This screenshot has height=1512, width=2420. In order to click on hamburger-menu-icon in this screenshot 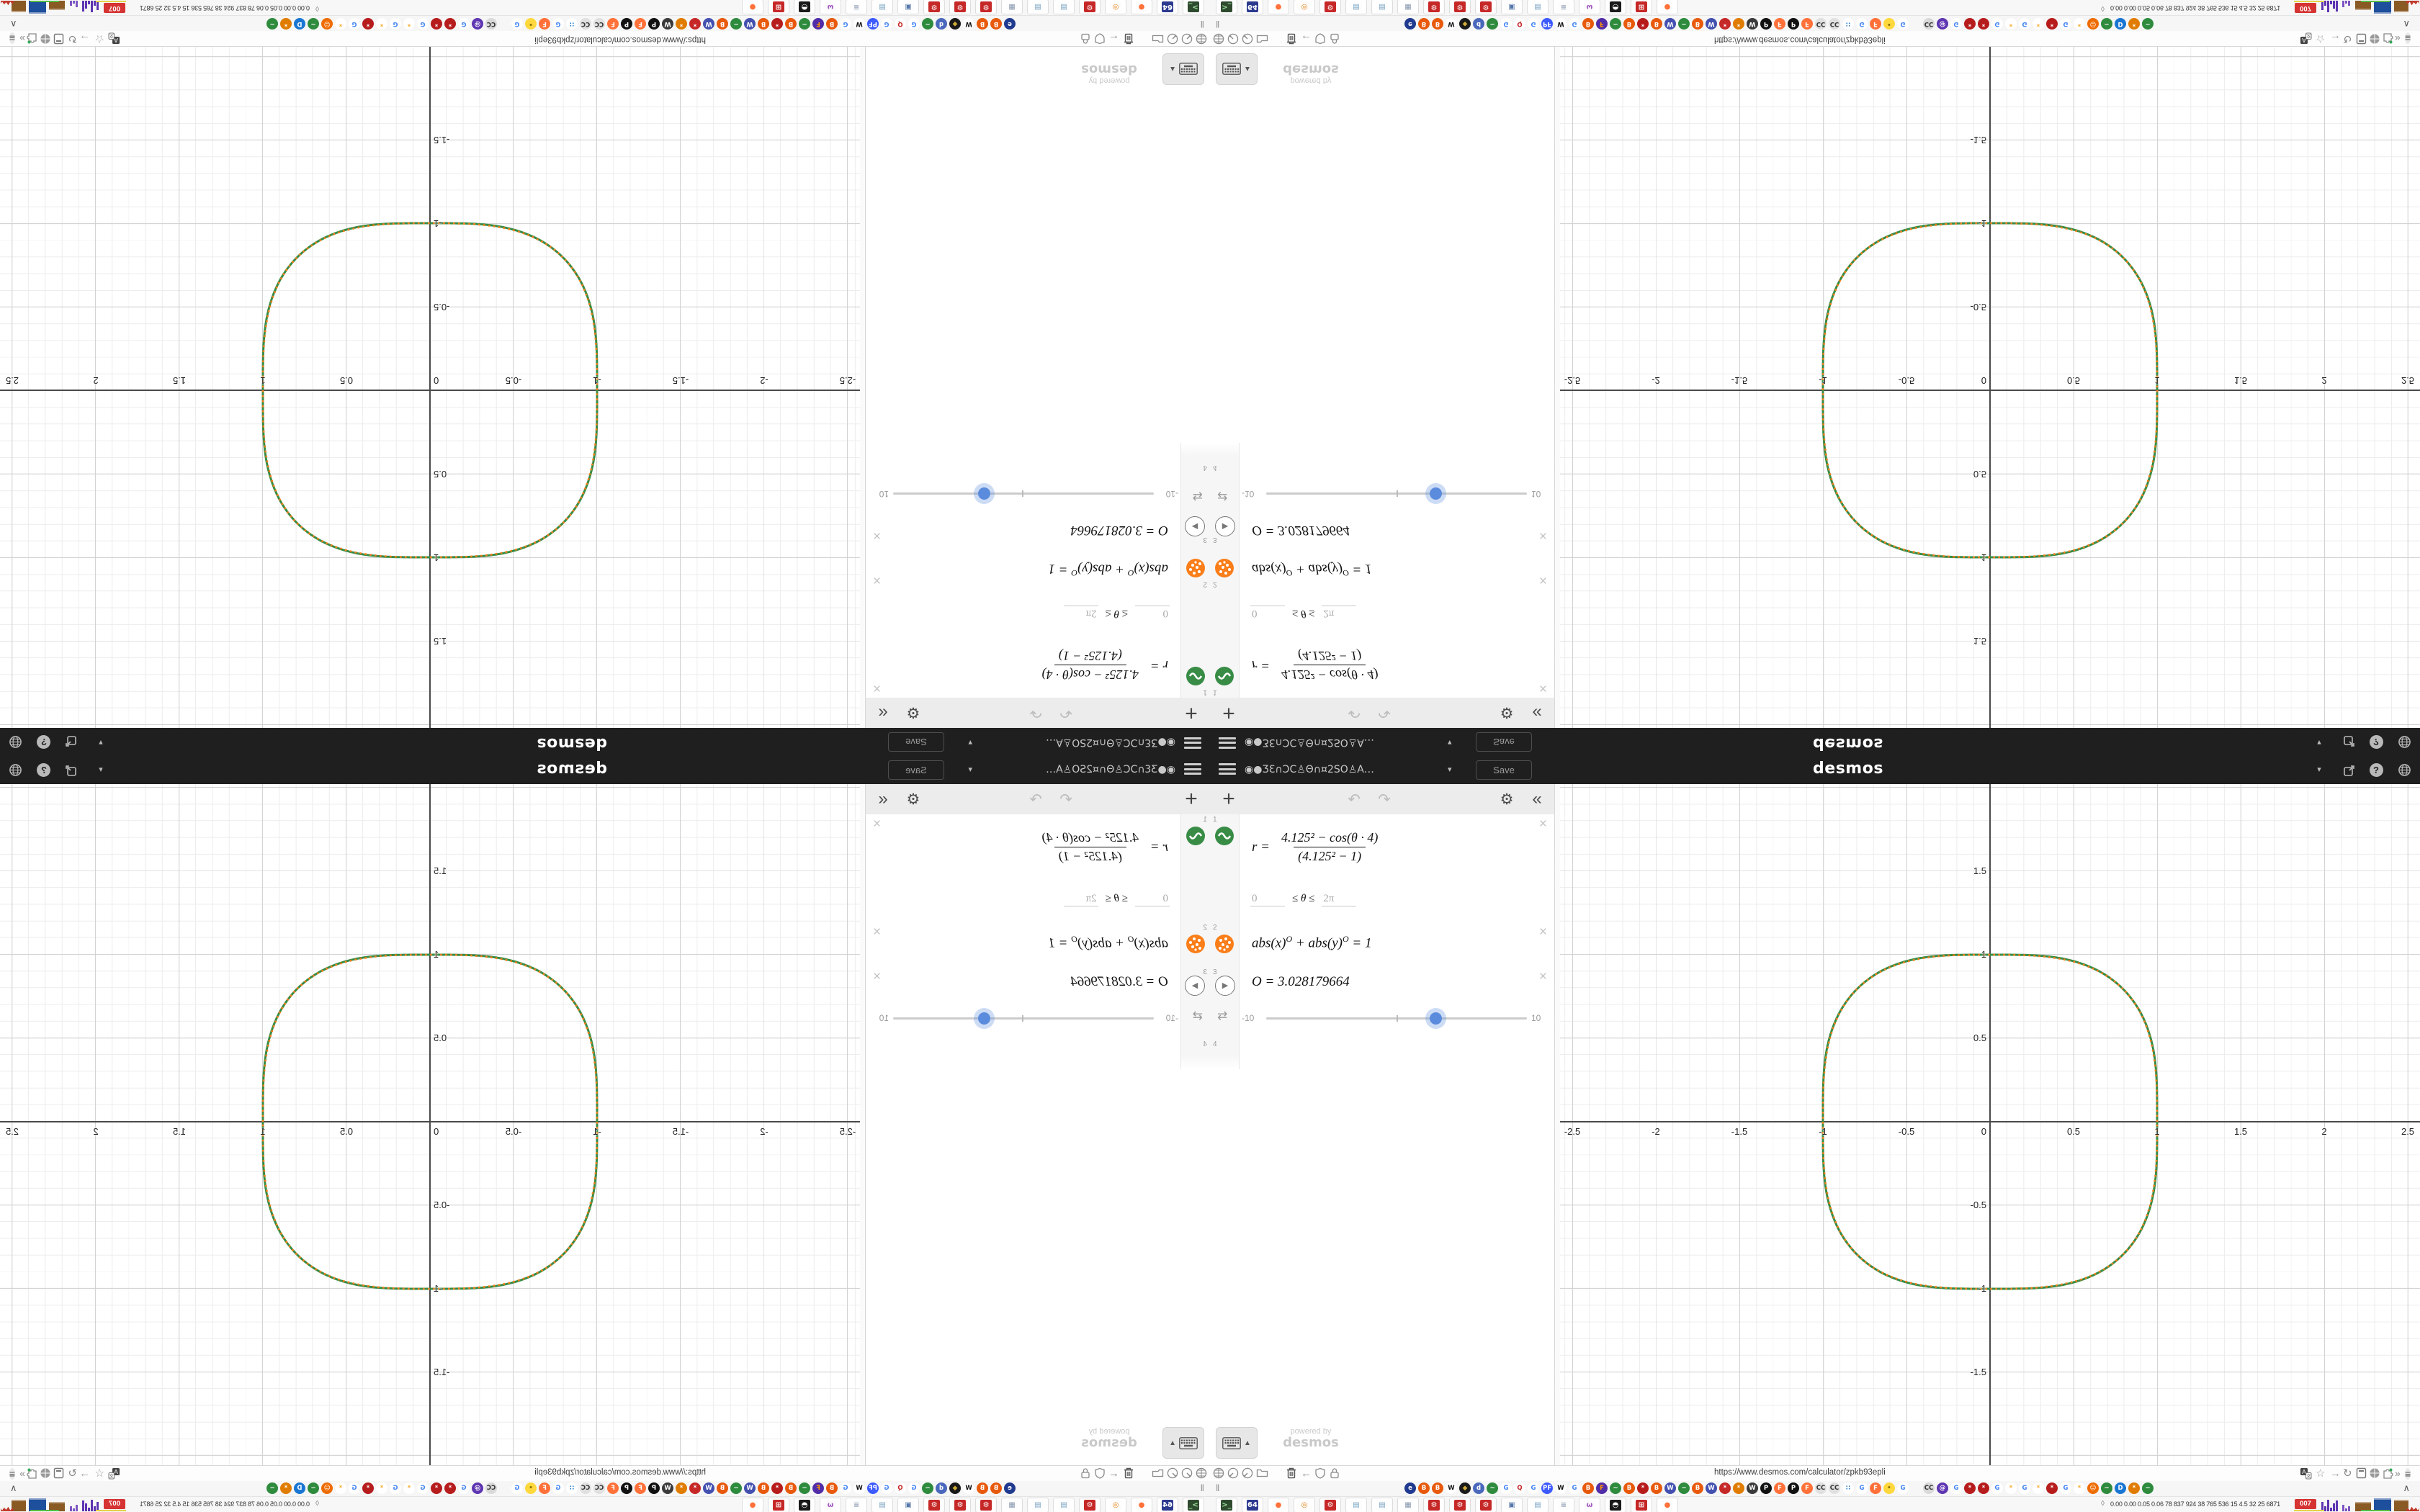, I will do `click(1227, 742)`.